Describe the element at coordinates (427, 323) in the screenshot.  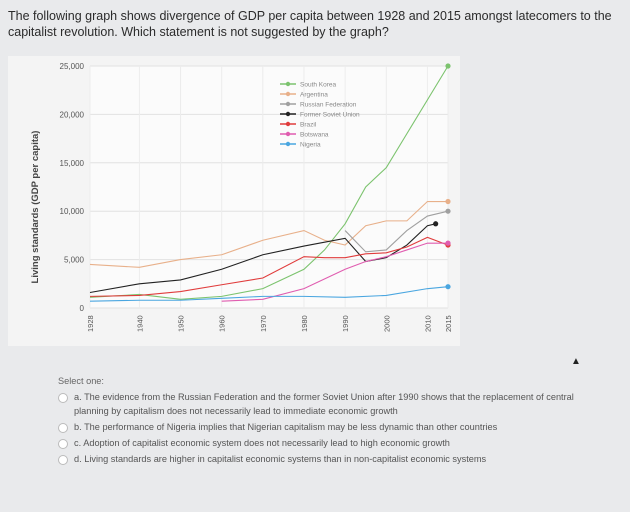
I see `x-tick-label: 2010` at that location.